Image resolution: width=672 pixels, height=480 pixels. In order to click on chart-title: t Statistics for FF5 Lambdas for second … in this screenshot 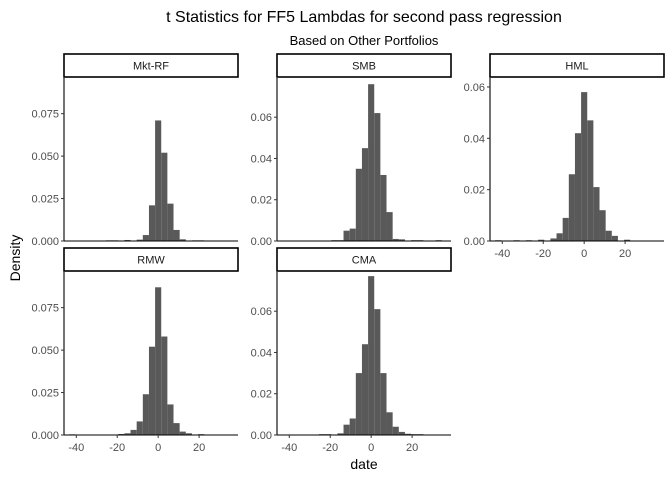, I will do `click(364, 17)`.